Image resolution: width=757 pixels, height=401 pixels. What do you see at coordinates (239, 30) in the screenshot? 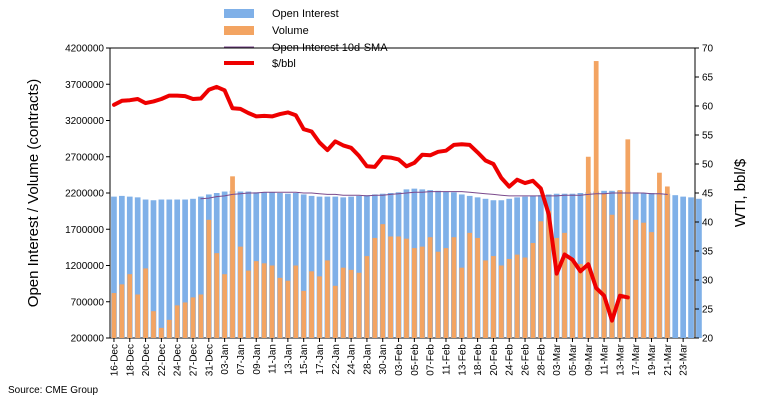
I see `legend-swatch-volume` at bounding box center [239, 30].